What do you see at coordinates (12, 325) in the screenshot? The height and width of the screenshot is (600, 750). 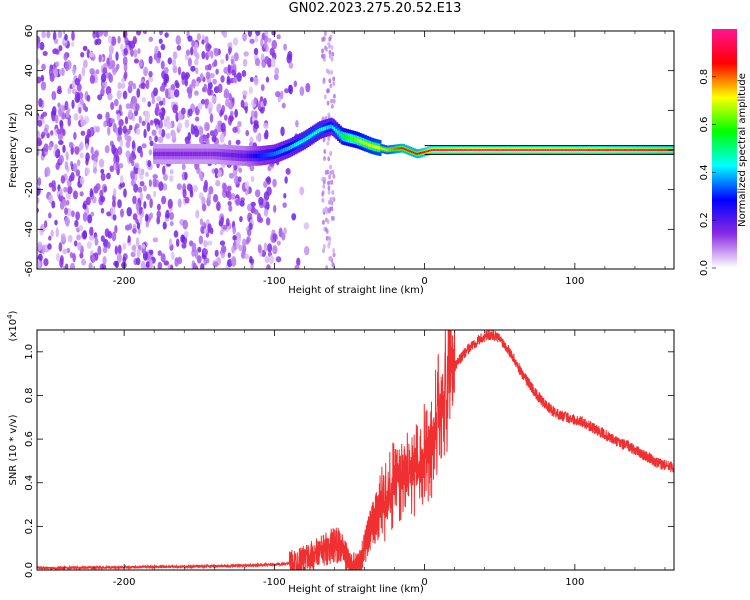 I see `snr-y-scale: (x104)` at bounding box center [12, 325].